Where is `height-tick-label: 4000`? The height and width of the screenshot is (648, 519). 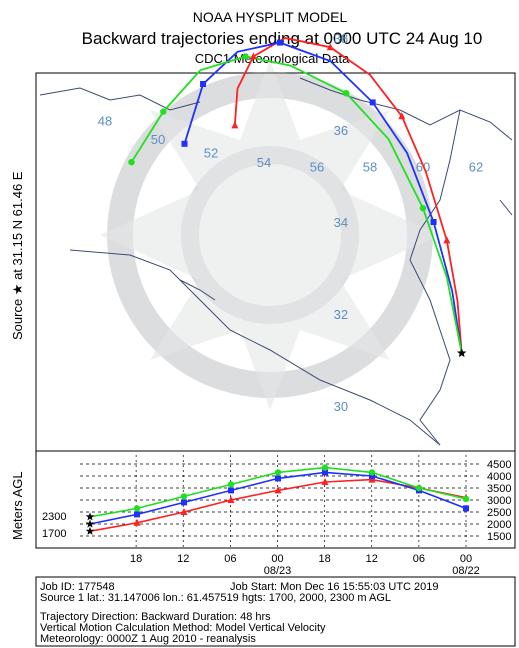 height-tick-label: 4000 is located at coordinates (499, 477).